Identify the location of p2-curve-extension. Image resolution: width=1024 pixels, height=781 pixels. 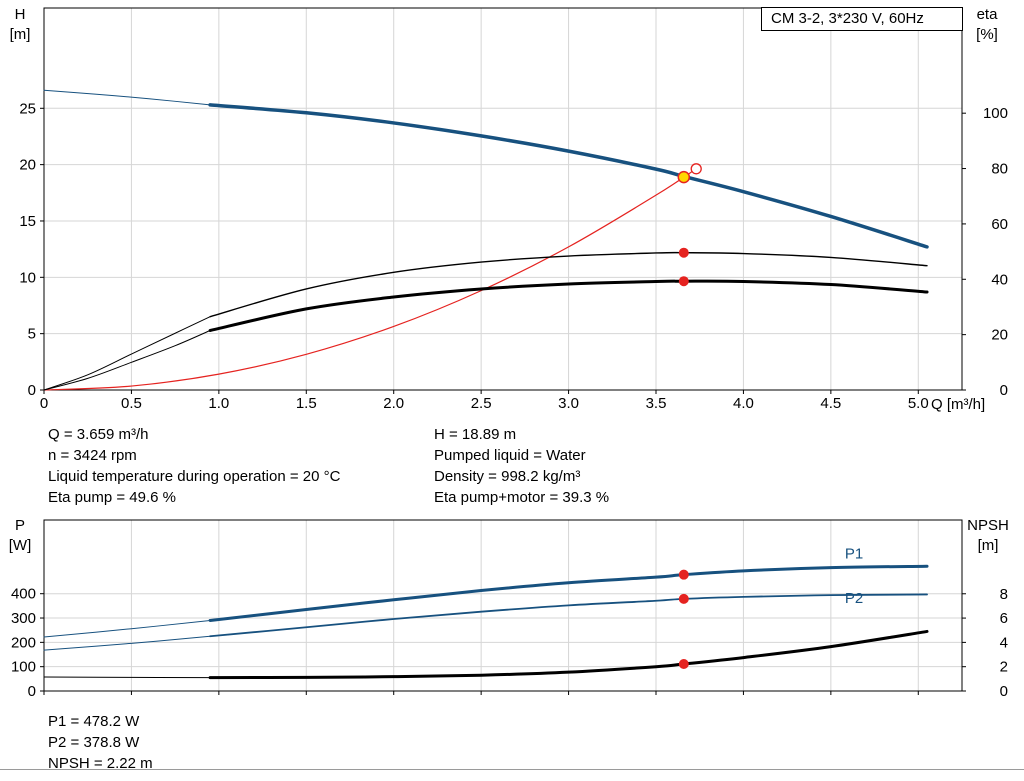
(127, 643).